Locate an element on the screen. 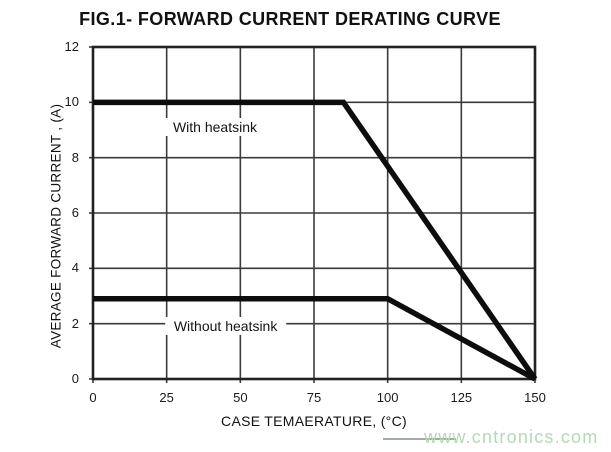  watermark-text: www.cntronics.com is located at coordinates (511, 437).